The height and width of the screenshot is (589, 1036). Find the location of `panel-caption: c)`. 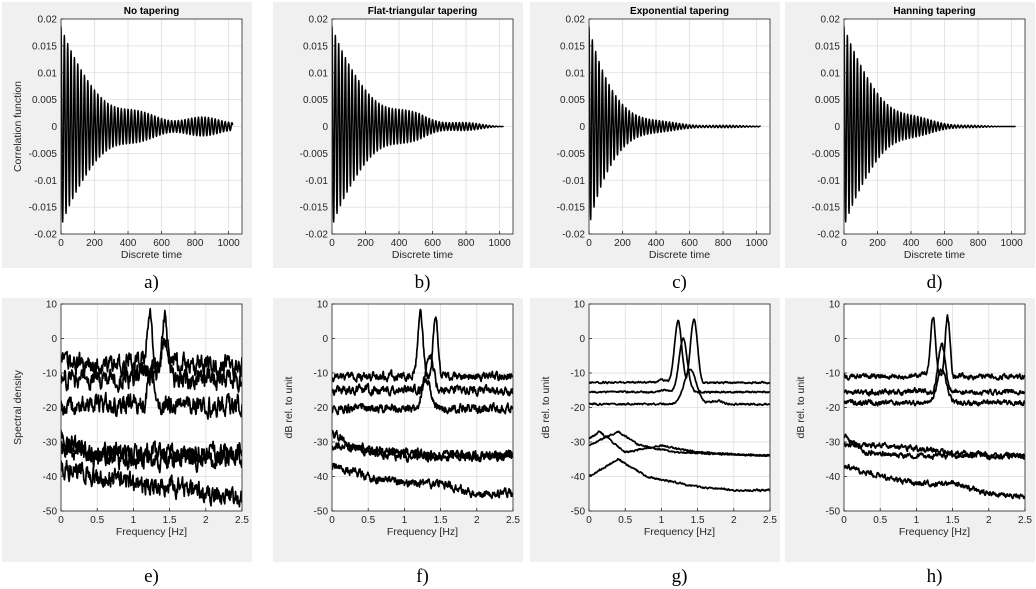

panel-caption: c) is located at coordinates (679, 282).